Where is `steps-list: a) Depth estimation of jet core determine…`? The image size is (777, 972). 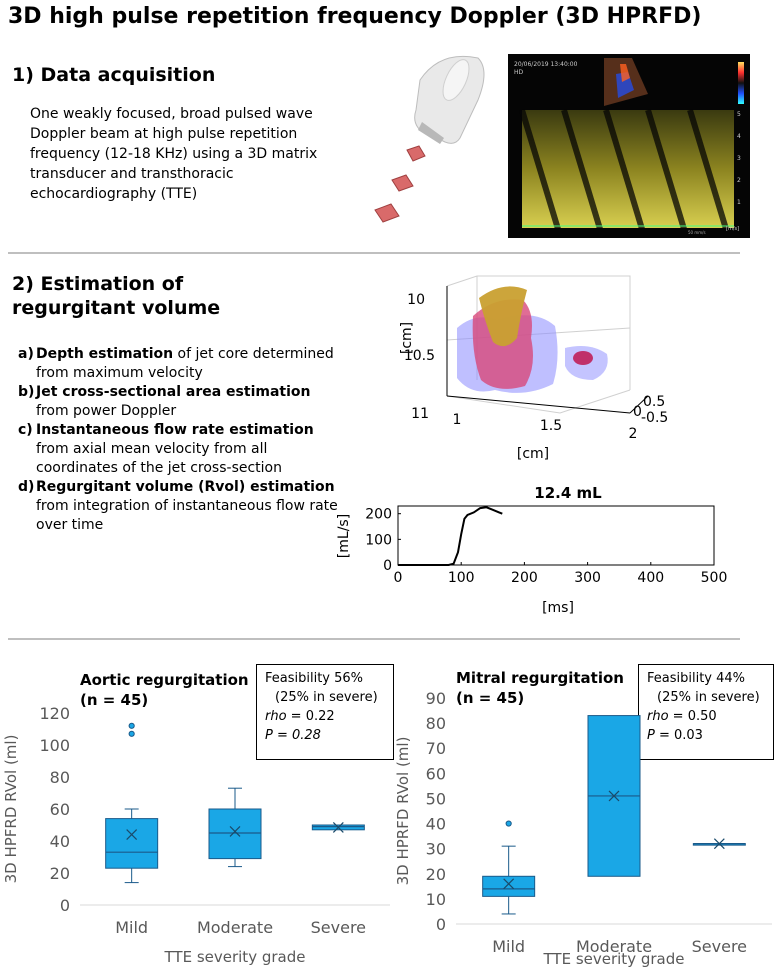
steps-list: a) Depth estimation of jet core determine… is located at coordinates (178, 440).